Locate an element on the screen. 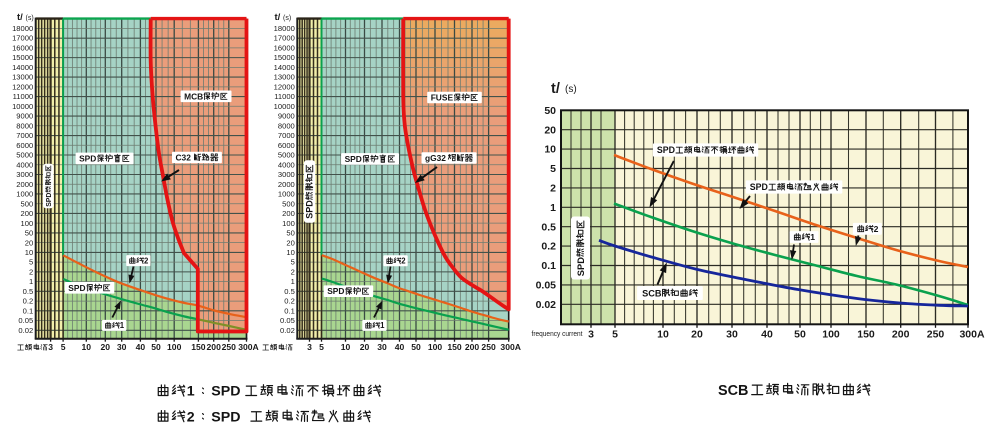 Image resolution: width=1000 pixels, height=437 pixels. svg-text: 0.02 is located at coordinates (287, 330).